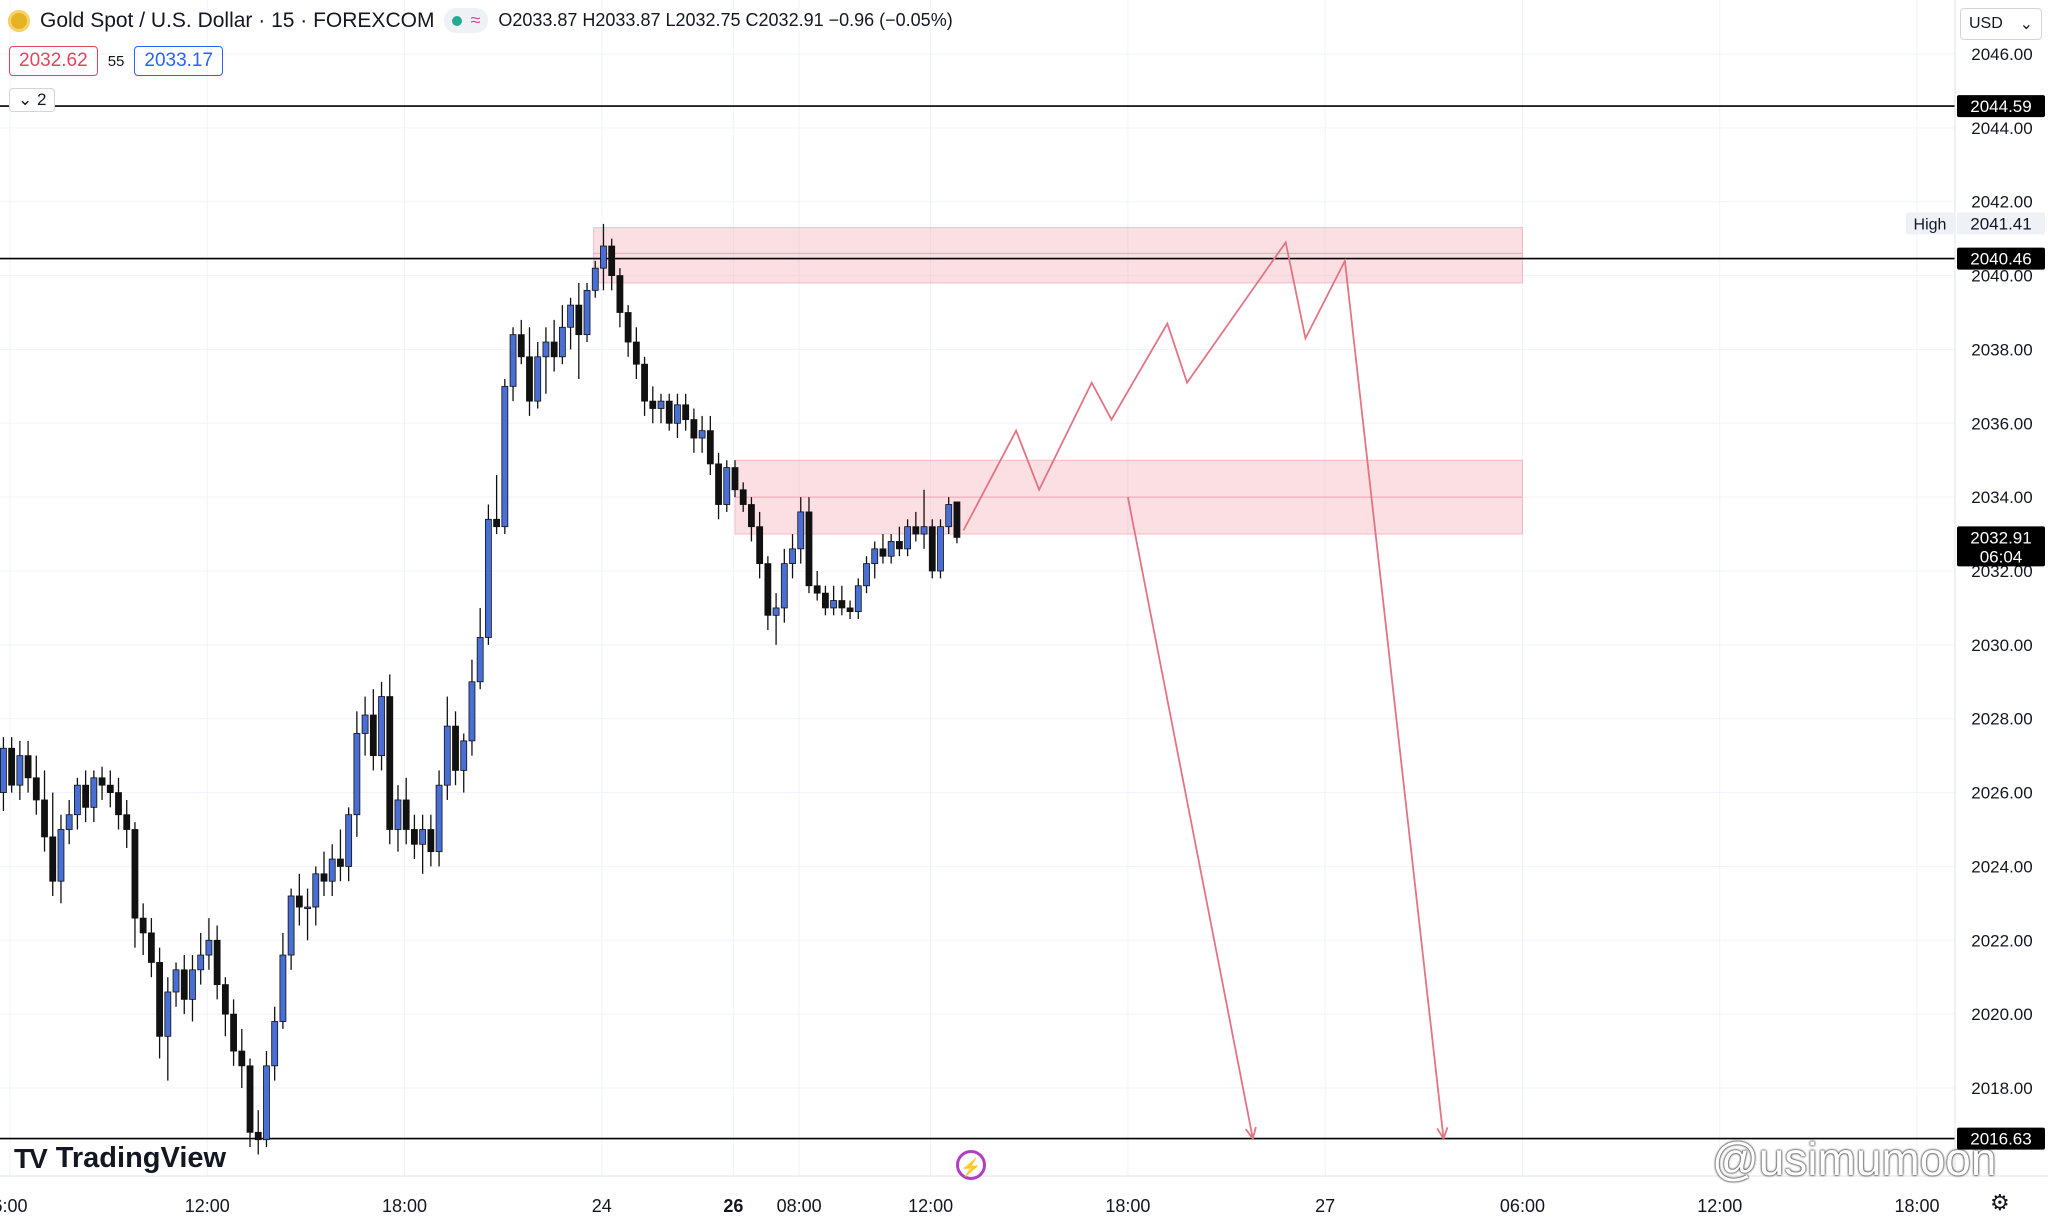 This screenshot has width=2048, height=1225. Describe the element at coordinates (1930, 225) in the screenshot. I see `high-label: High` at that location.